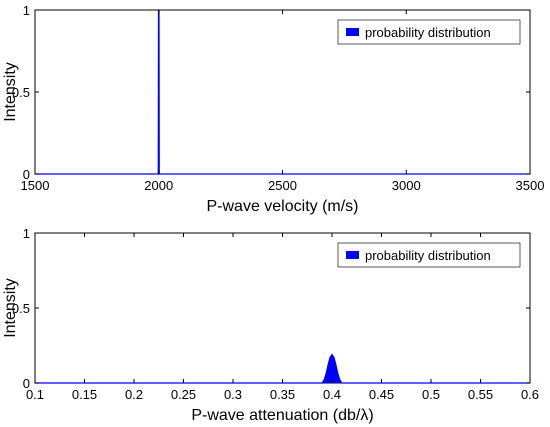 The image size is (550, 427). I want to click on x-tick-label: 2000, so click(158, 185).